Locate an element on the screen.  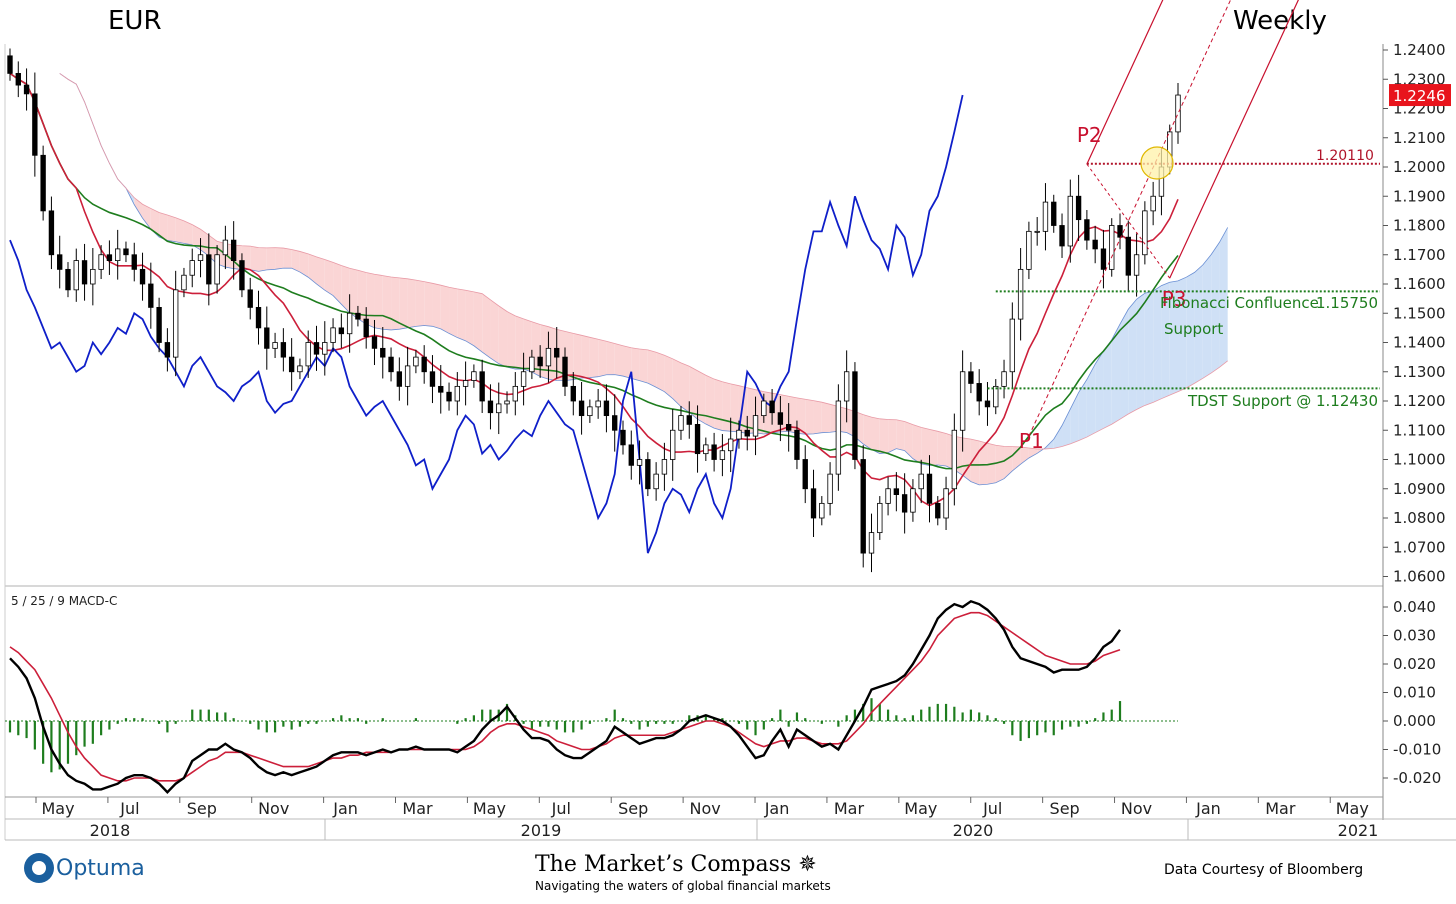
chart-symbol: EUR is located at coordinates (135, 21).